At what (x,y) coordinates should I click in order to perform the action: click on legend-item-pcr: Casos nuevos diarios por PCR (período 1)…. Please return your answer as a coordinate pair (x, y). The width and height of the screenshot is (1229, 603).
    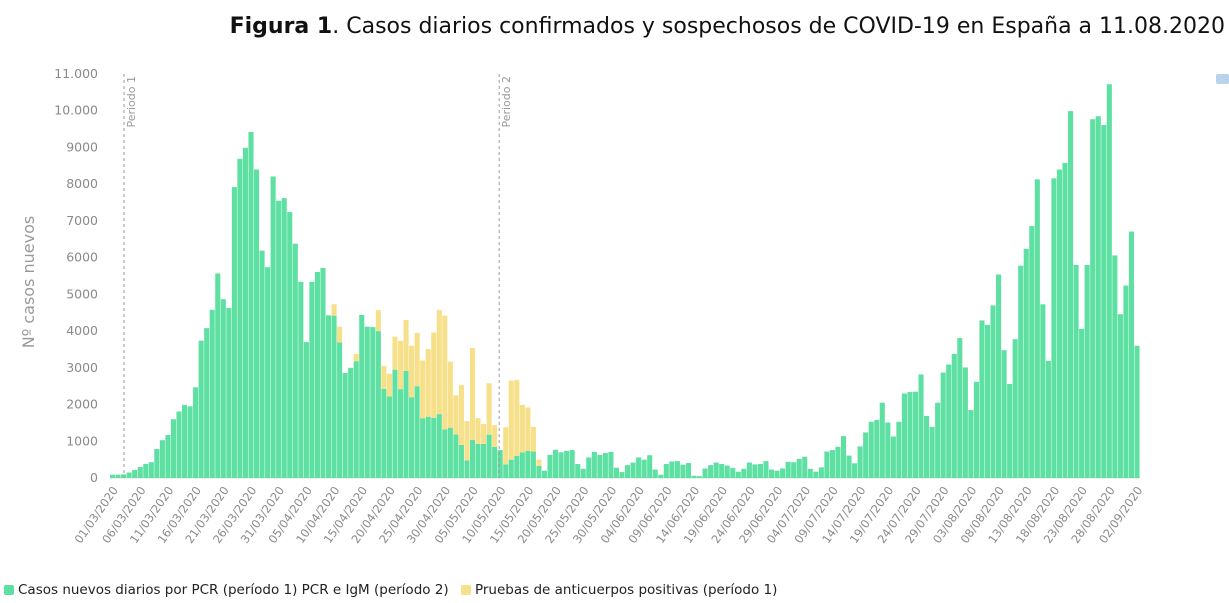
    Looking at the image, I should click on (226, 590).